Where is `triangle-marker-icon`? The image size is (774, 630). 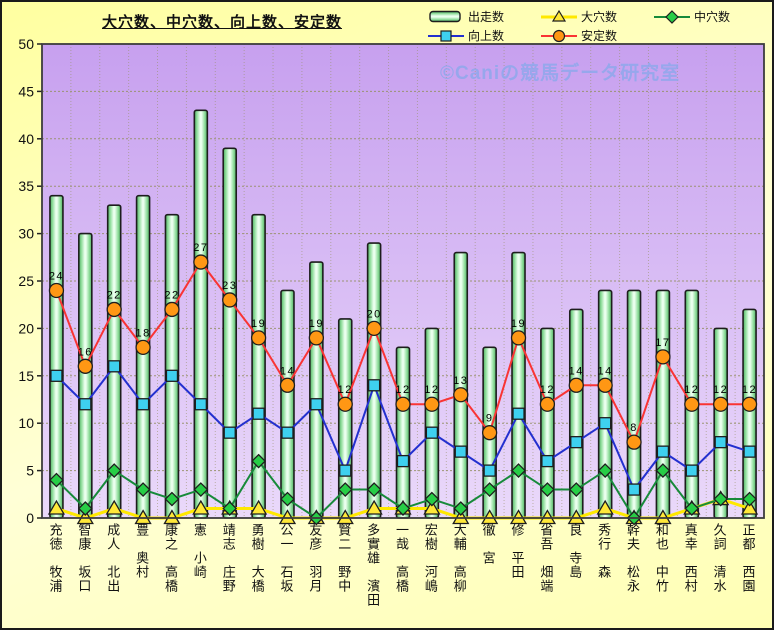 triangle-marker-icon is located at coordinates (559, 16).